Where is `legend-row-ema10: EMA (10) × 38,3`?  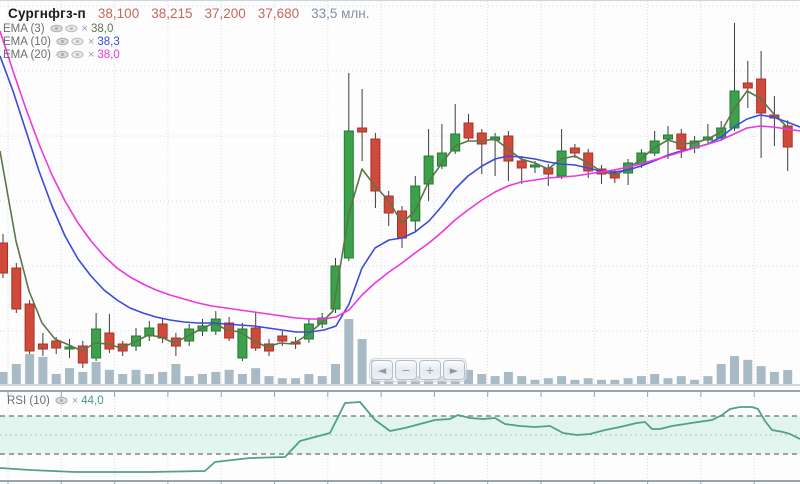 legend-row-ema10: EMA (10) × 38,3 is located at coordinates (61, 41).